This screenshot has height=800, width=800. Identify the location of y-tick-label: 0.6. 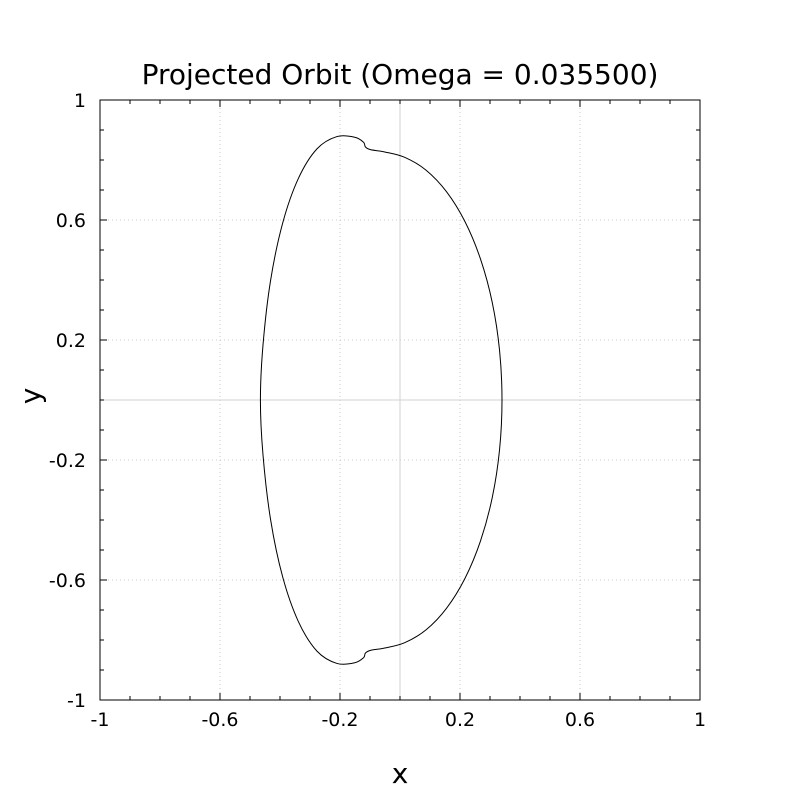
(71, 221).